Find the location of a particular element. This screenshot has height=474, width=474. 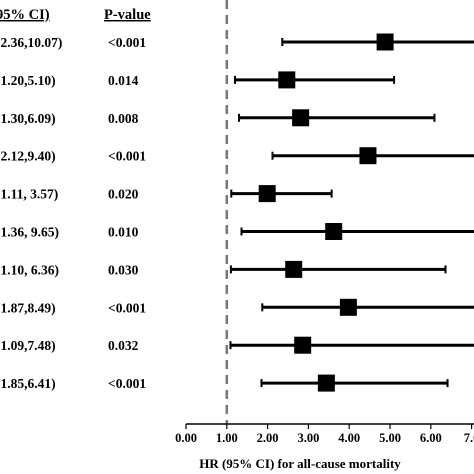

x-tick-label: 6.00 is located at coordinates (431, 438).